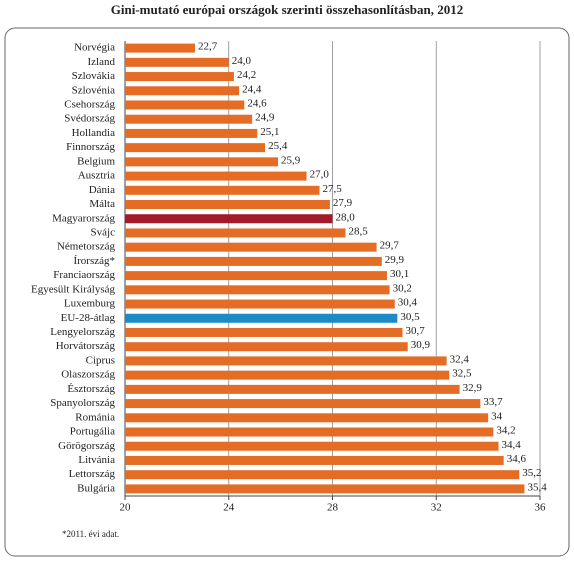  Describe the element at coordinates (291, 160) in the screenshot. I see `value-label: 25,9` at that location.